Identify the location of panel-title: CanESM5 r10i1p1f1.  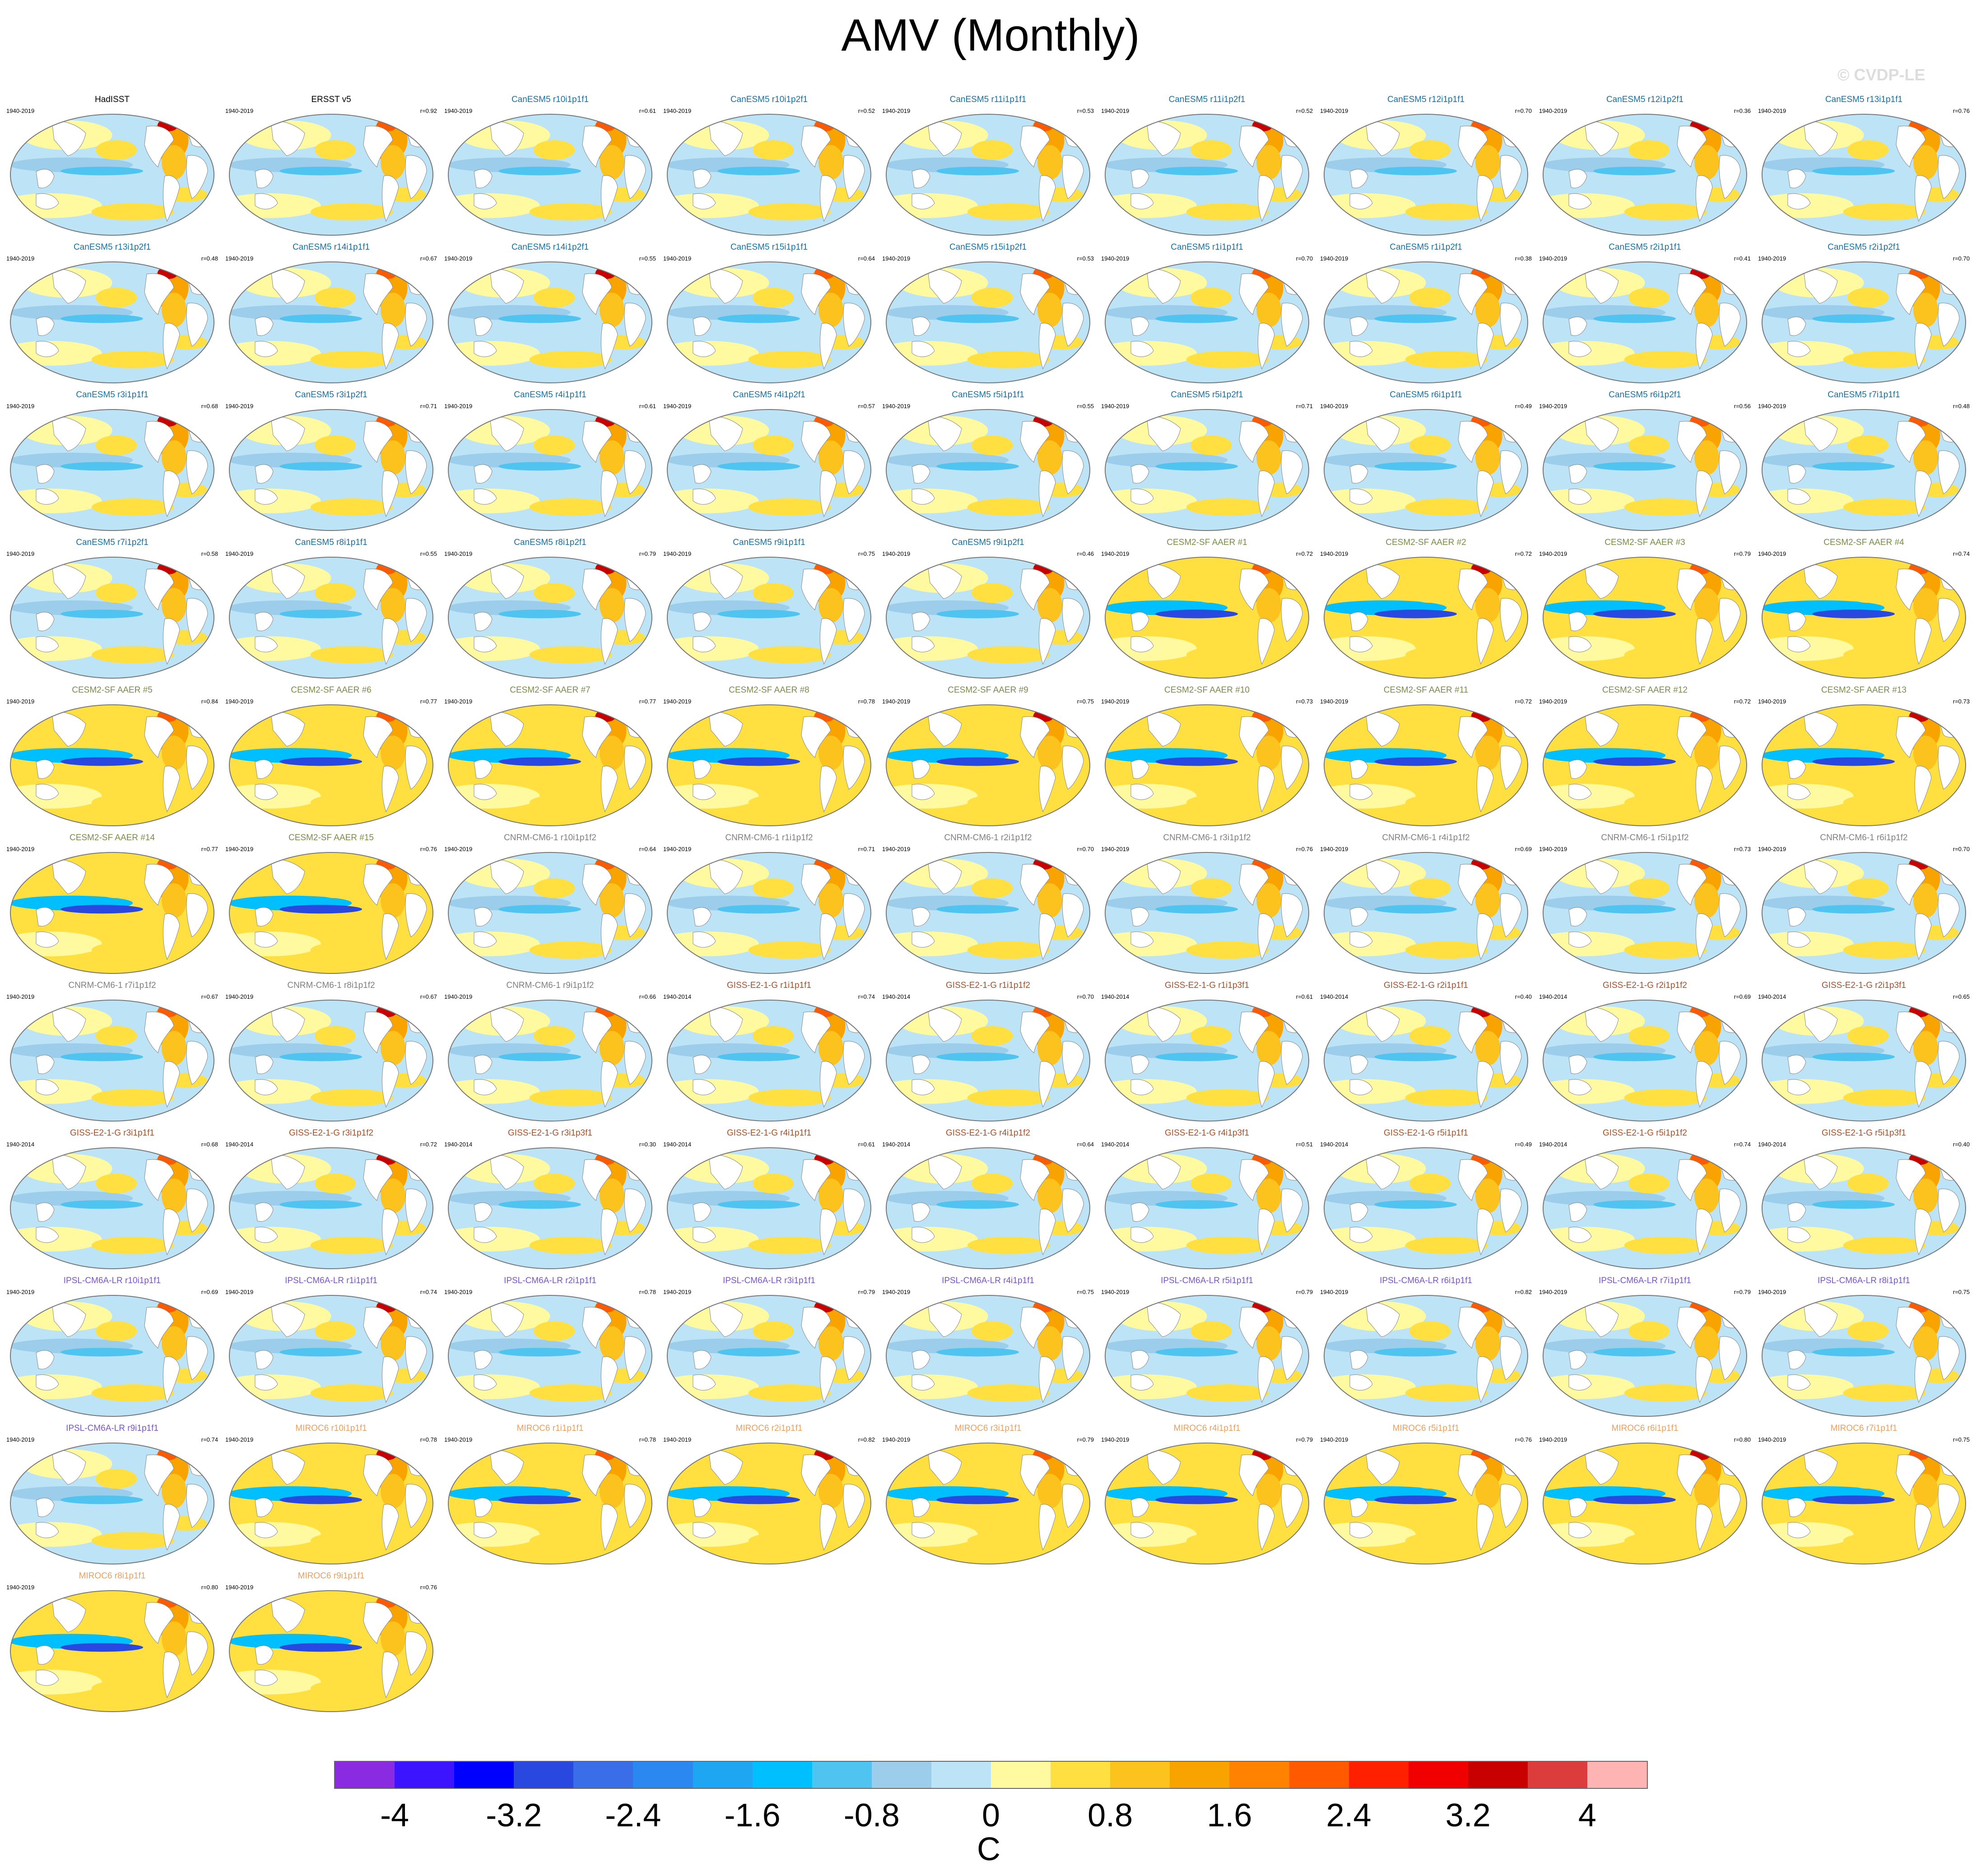
(550, 99).